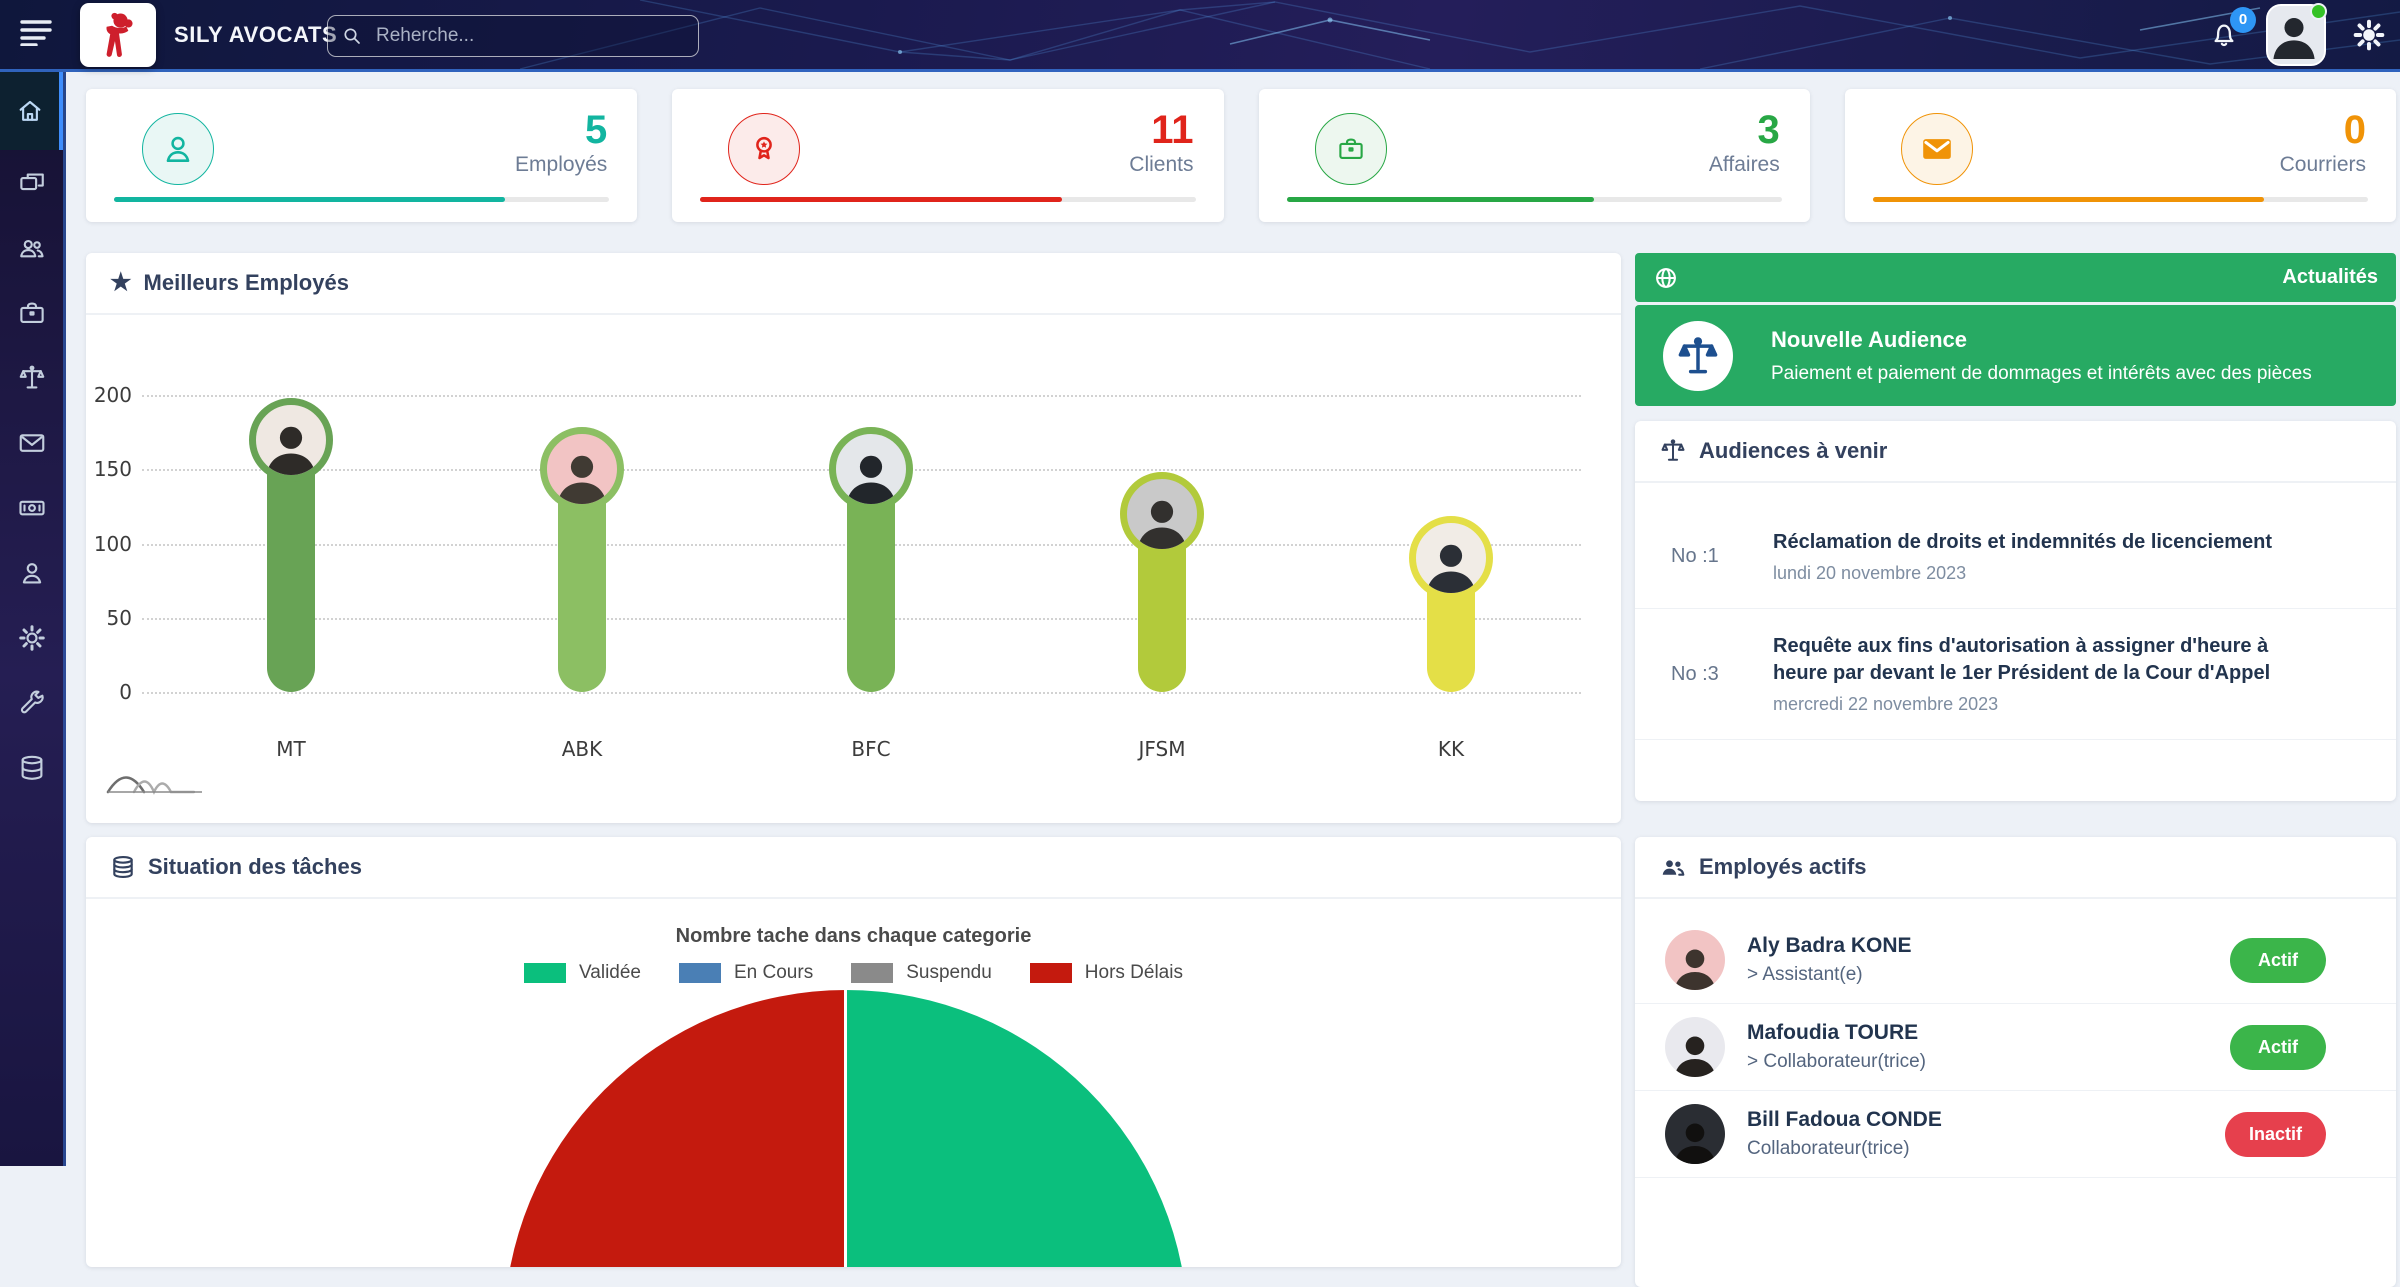 The height and width of the screenshot is (1287, 2400). Describe the element at coordinates (178, 149) in the screenshot. I see `user-icon` at that location.